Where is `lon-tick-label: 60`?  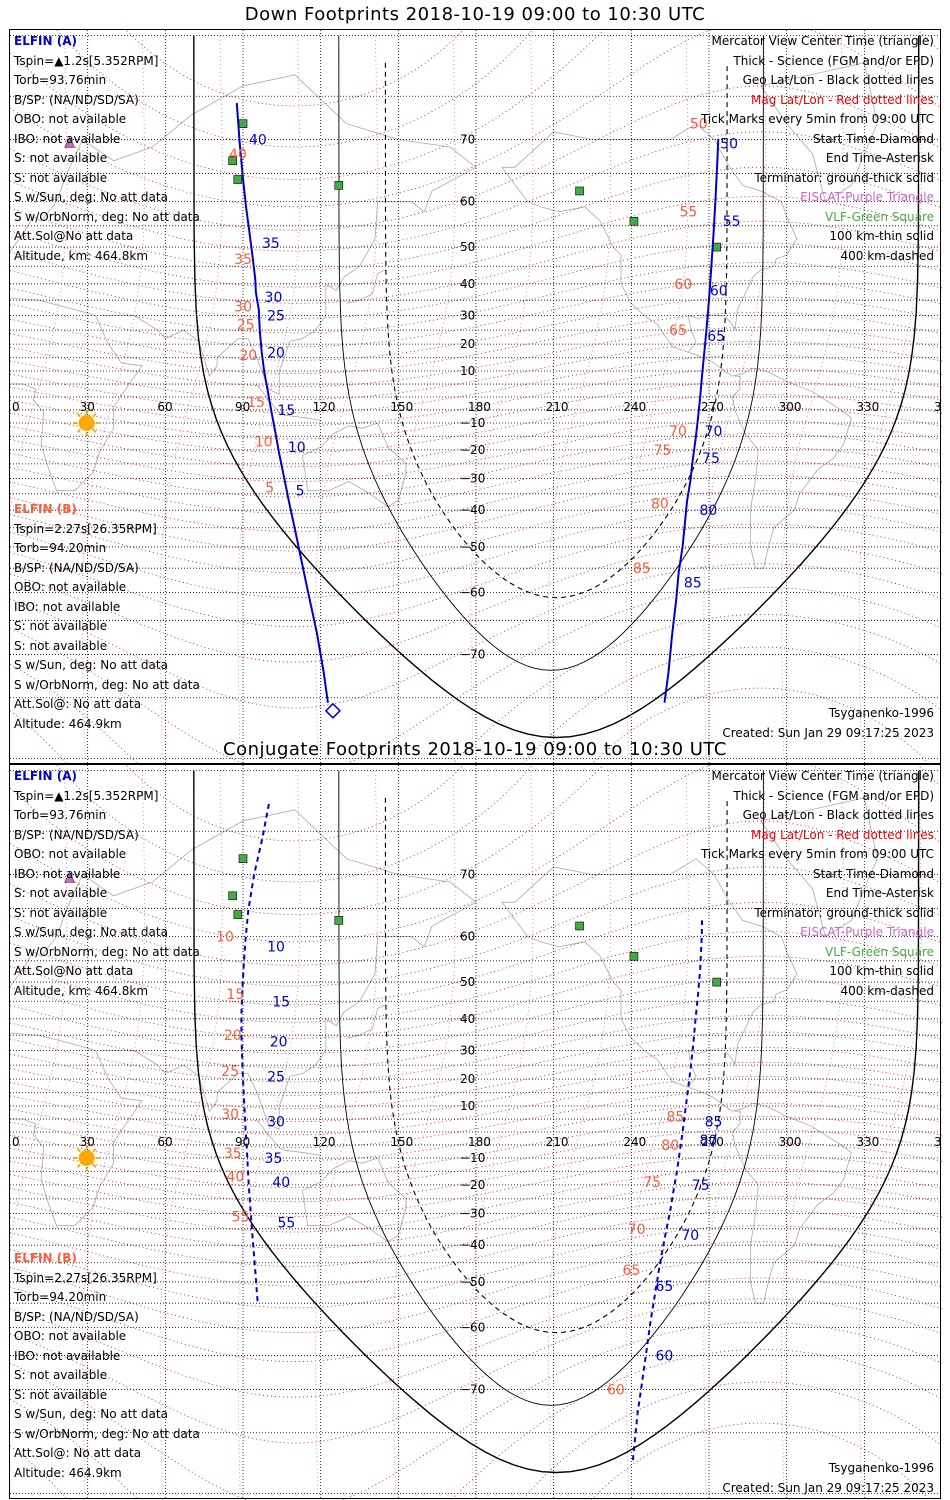
lon-tick-label: 60 is located at coordinates (164, 407).